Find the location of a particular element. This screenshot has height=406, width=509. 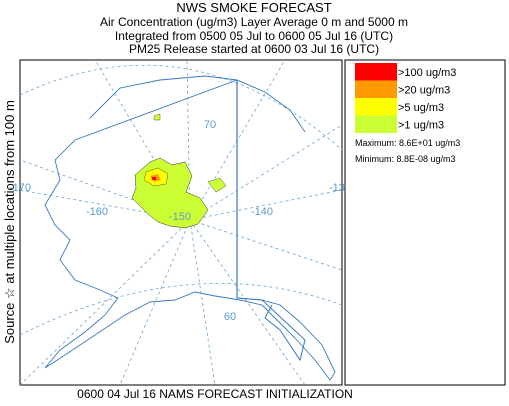

legend-label: >1 ug/m3 is located at coordinates (421, 126).